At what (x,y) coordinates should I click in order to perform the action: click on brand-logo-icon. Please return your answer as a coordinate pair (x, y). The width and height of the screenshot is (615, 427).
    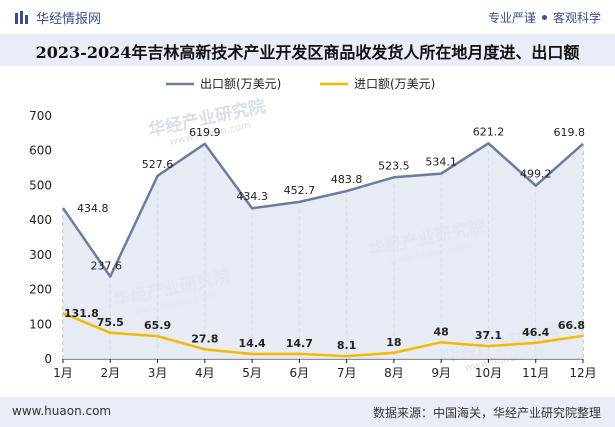
    Looking at the image, I should click on (21, 17).